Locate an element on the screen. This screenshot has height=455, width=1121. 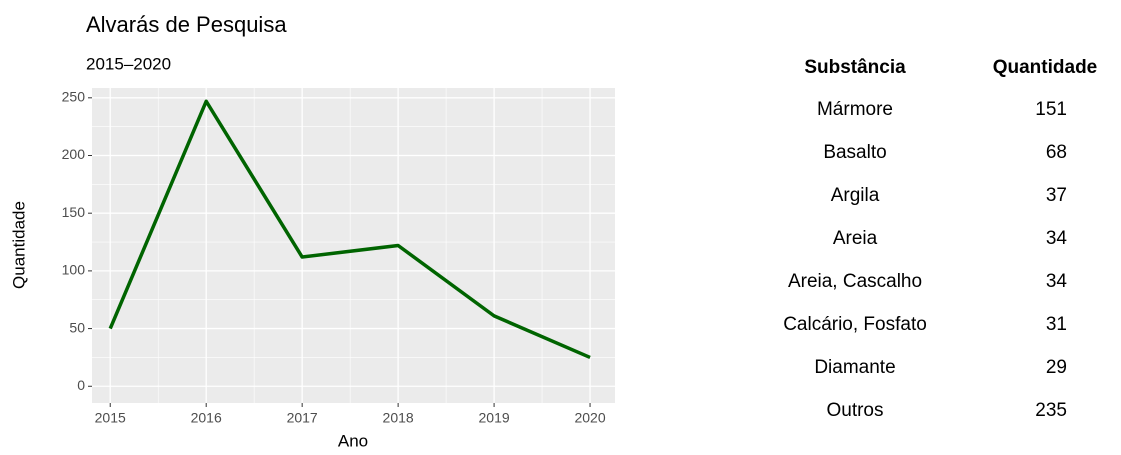
table-cell: Areia is located at coordinates (855, 238).